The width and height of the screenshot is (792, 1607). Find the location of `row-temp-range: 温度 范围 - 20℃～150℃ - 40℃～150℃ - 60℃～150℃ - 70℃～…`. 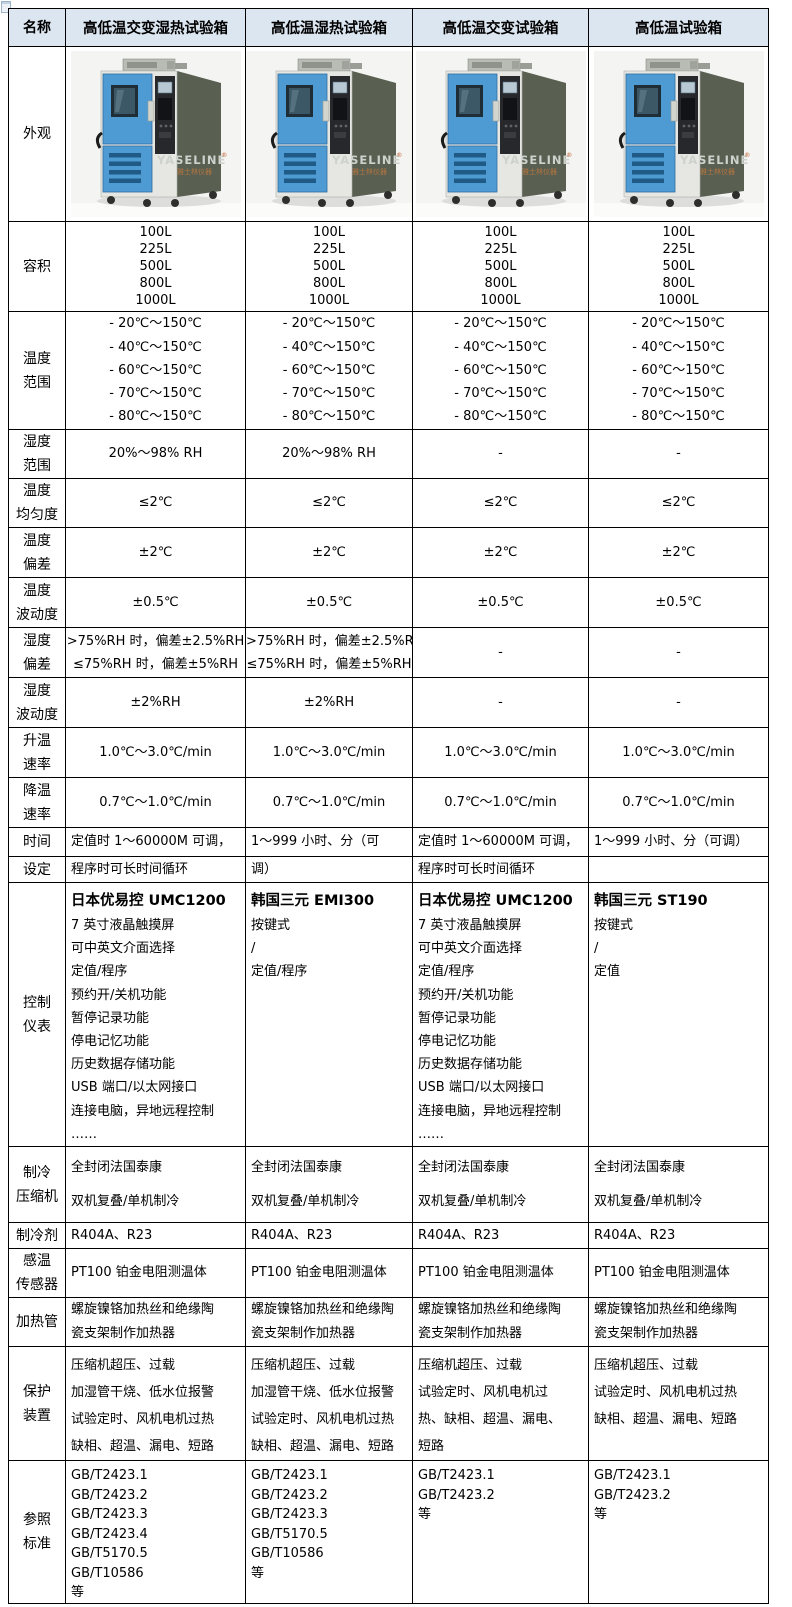

row-temp-range: 温度 范围 - 20℃～150℃ - 40℃～150℃ - 60℃～150℃ - 70℃～… is located at coordinates (388, 370).